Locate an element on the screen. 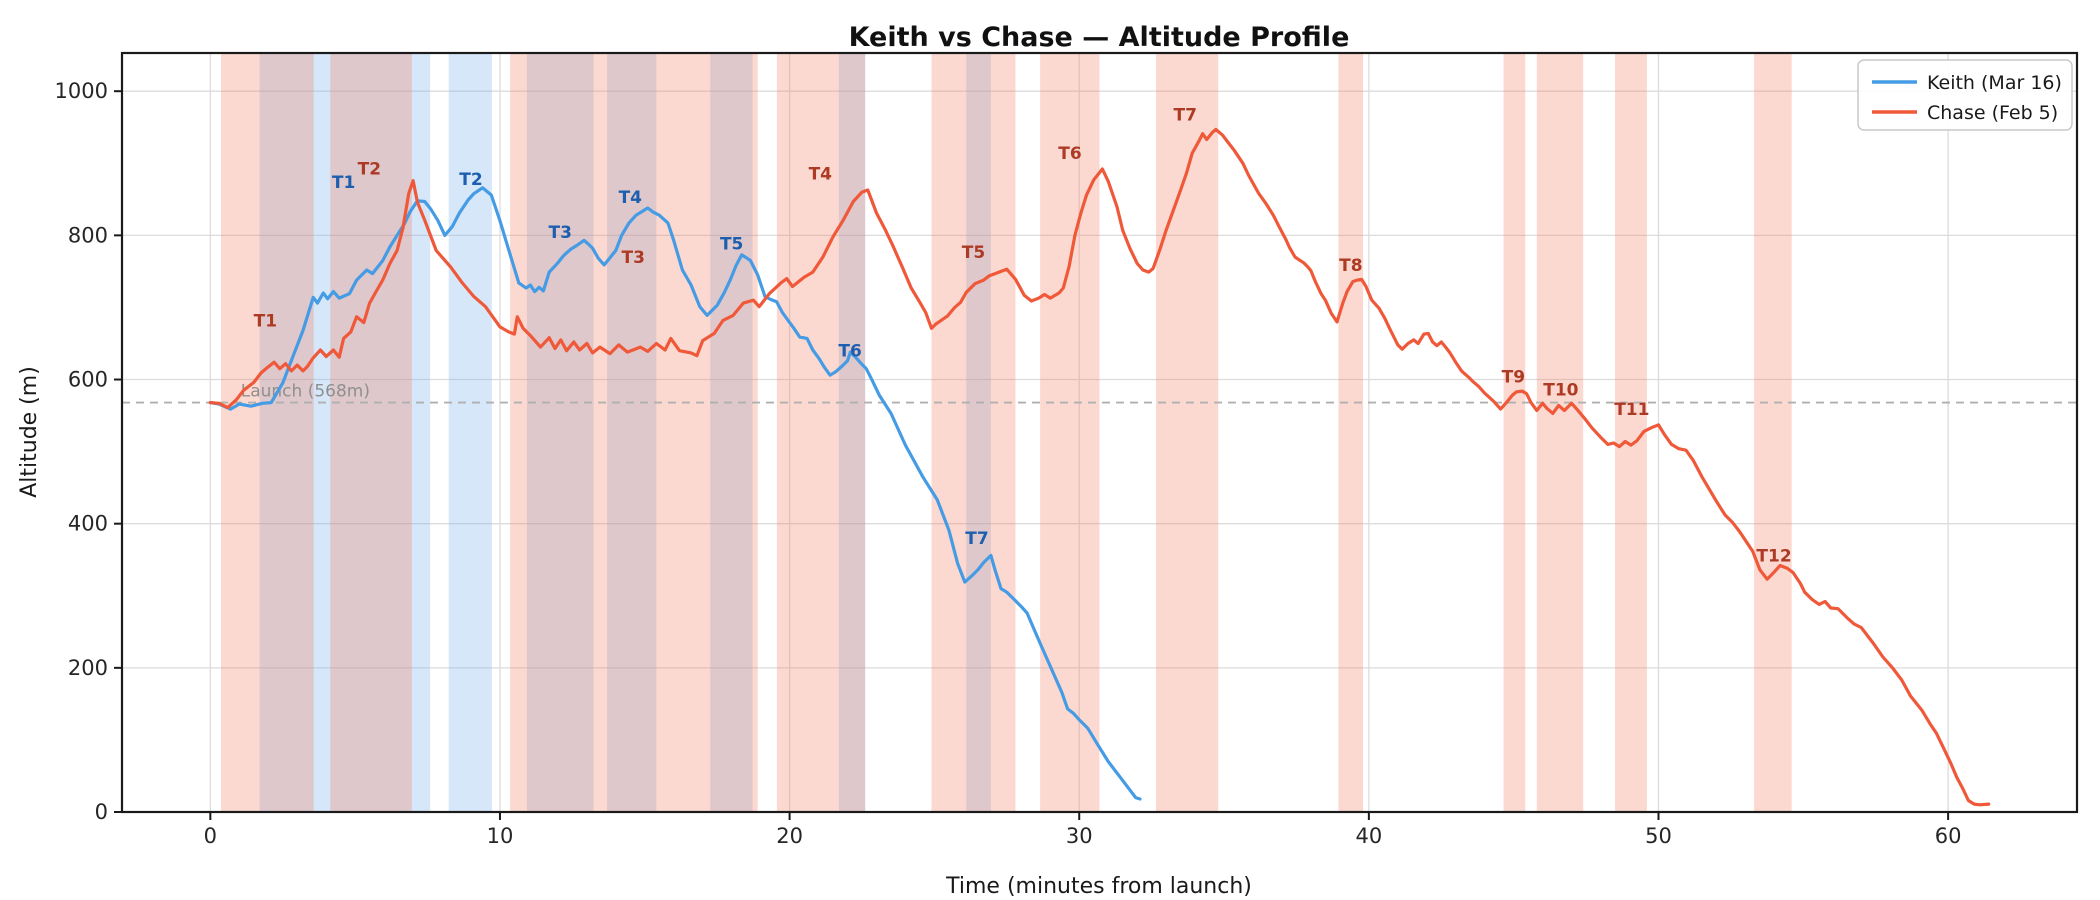  thermal-band-keith-T2 is located at coordinates (470, 432).